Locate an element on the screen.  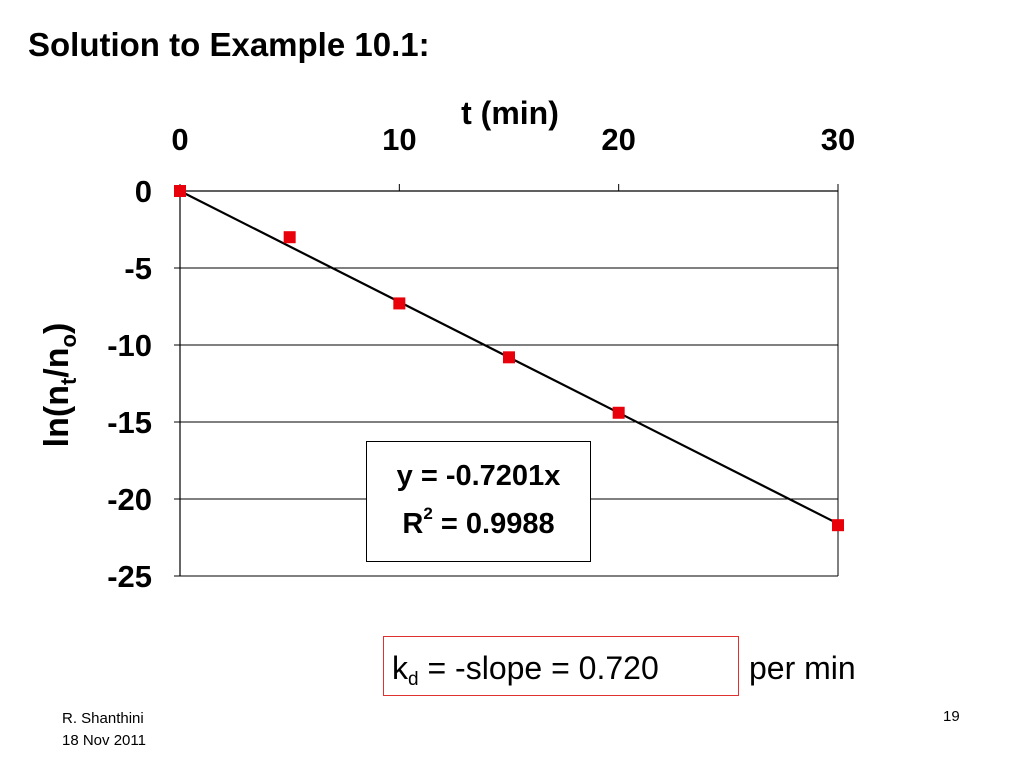
rate-constant-result: kd = -slope = 0.720 is located at coordinates (525, 670).